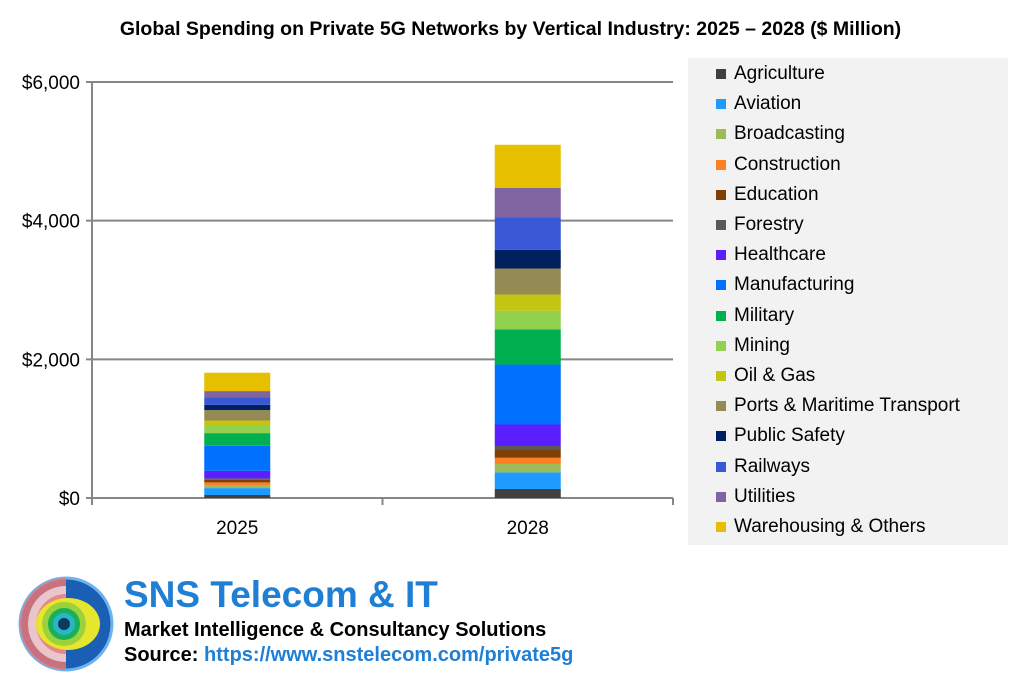 The image size is (1021, 682). I want to click on legend-item: Aviation, so click(758, 104).